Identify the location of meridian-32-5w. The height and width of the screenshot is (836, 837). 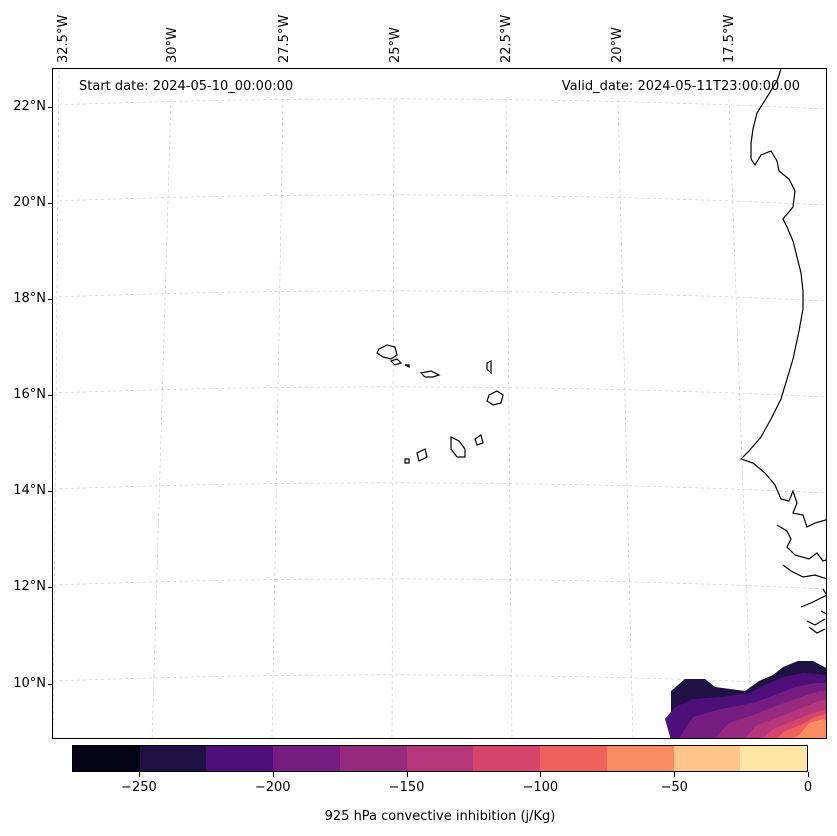
(56, 403).